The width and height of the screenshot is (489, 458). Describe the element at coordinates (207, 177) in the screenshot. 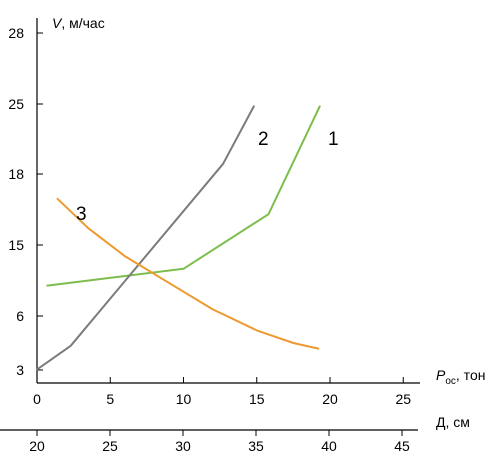

I see `labels-layer: 1 2 3` at that location.